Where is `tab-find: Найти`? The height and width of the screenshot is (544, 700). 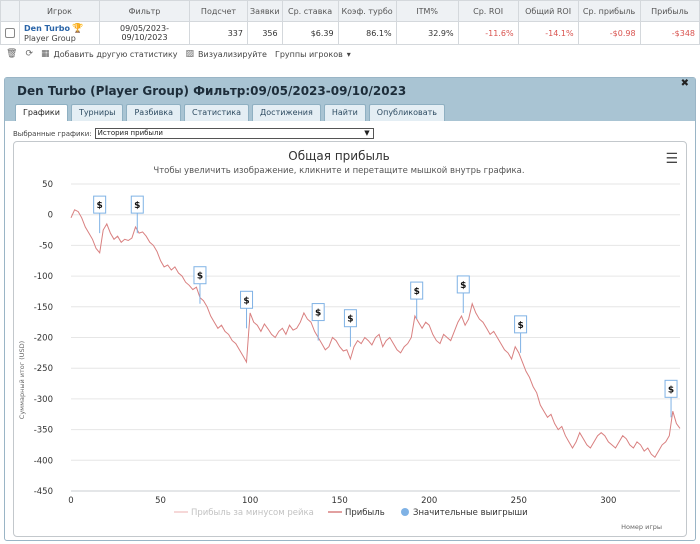 tab-find: Найти is located at coordinates (344, 112).